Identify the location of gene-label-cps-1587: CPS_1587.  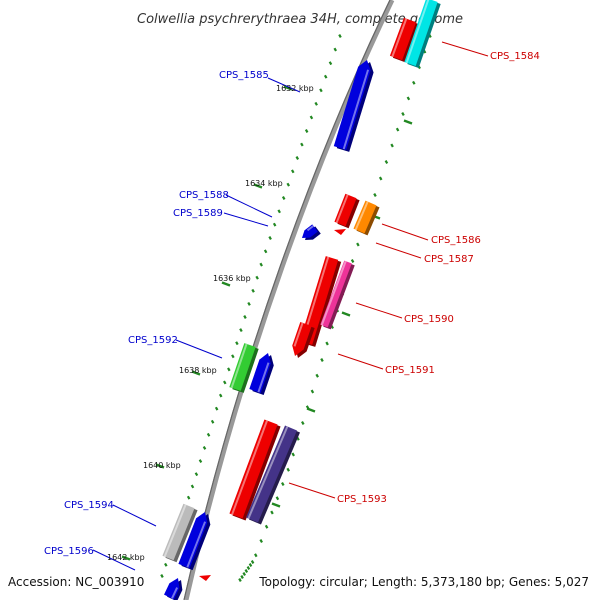
(449, 259).